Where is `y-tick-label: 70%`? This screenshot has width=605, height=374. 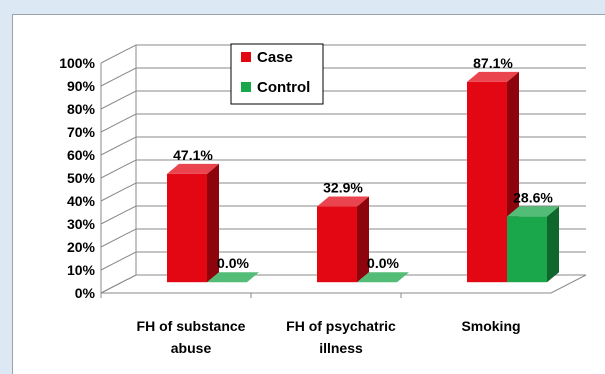 y-tick-label: 70% is located at coordinates (81, 132).